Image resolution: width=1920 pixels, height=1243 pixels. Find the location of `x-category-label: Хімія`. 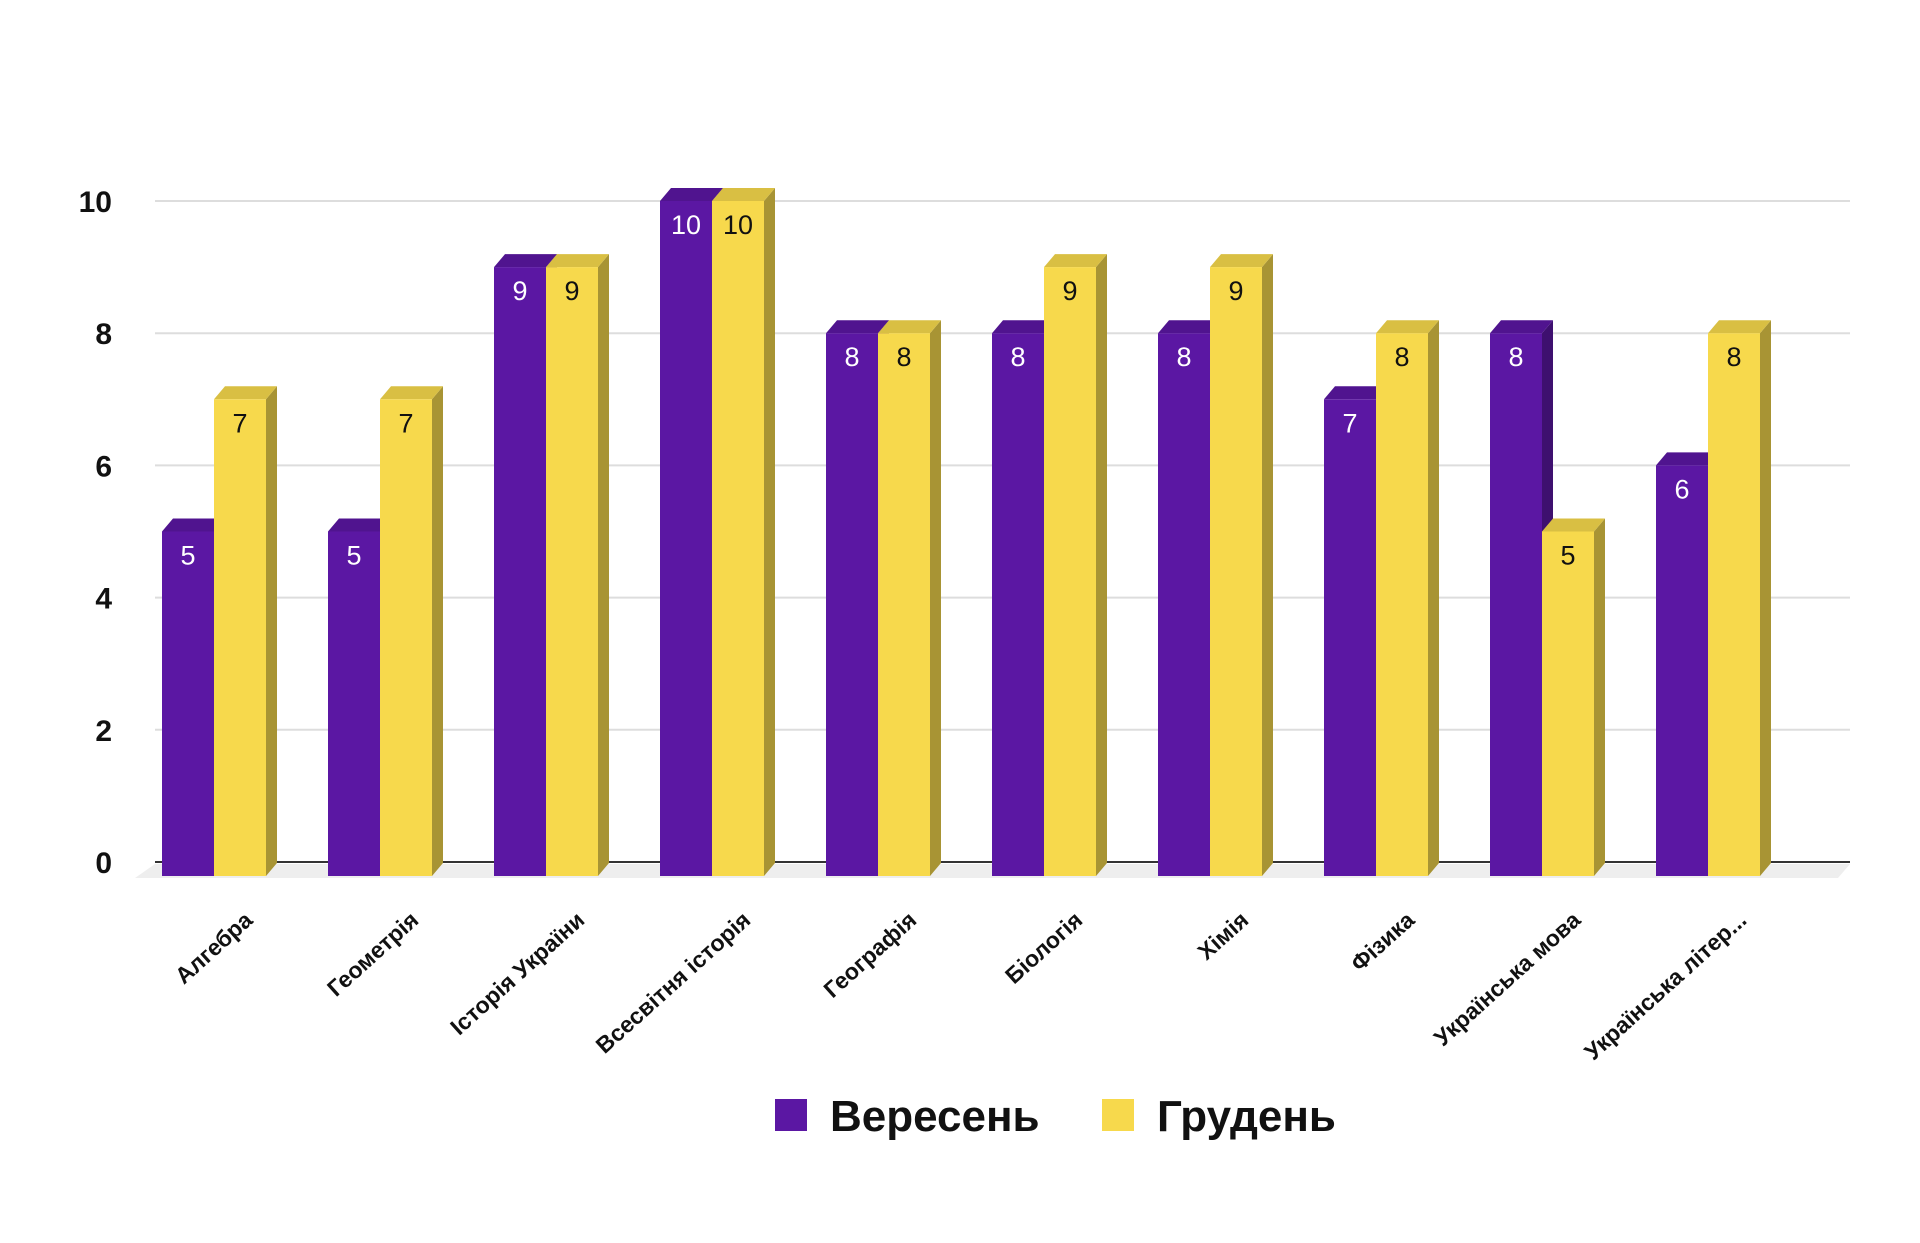

x-category-label: Хімія is located at coordinates (1222, 935).